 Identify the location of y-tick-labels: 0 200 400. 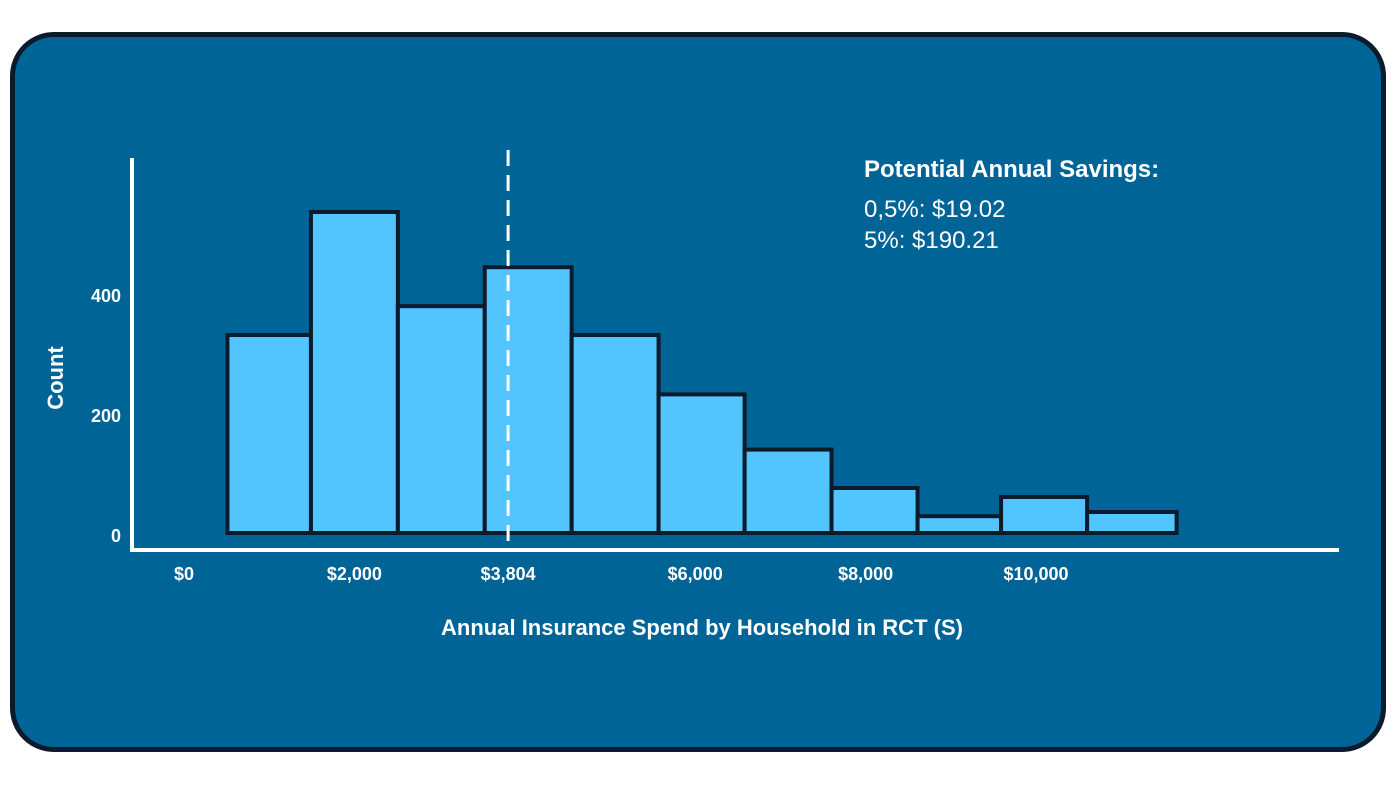
(106, 416).